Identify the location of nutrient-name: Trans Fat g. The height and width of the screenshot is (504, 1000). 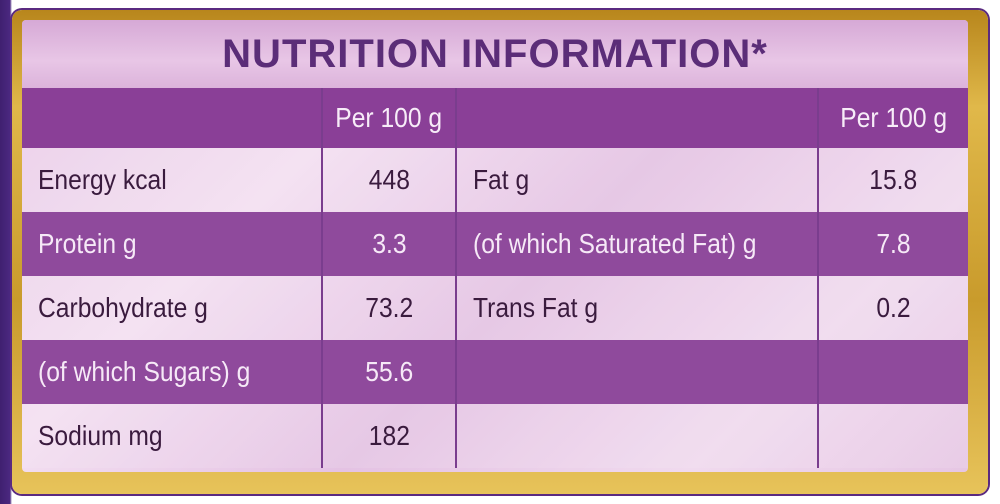
(637, 308).